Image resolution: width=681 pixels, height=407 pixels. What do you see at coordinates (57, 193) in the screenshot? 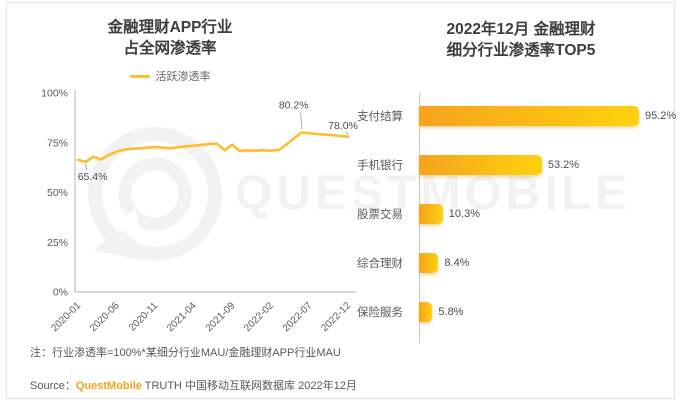
I see `y-tick-label: 50%` at bounding box center [57, 193].